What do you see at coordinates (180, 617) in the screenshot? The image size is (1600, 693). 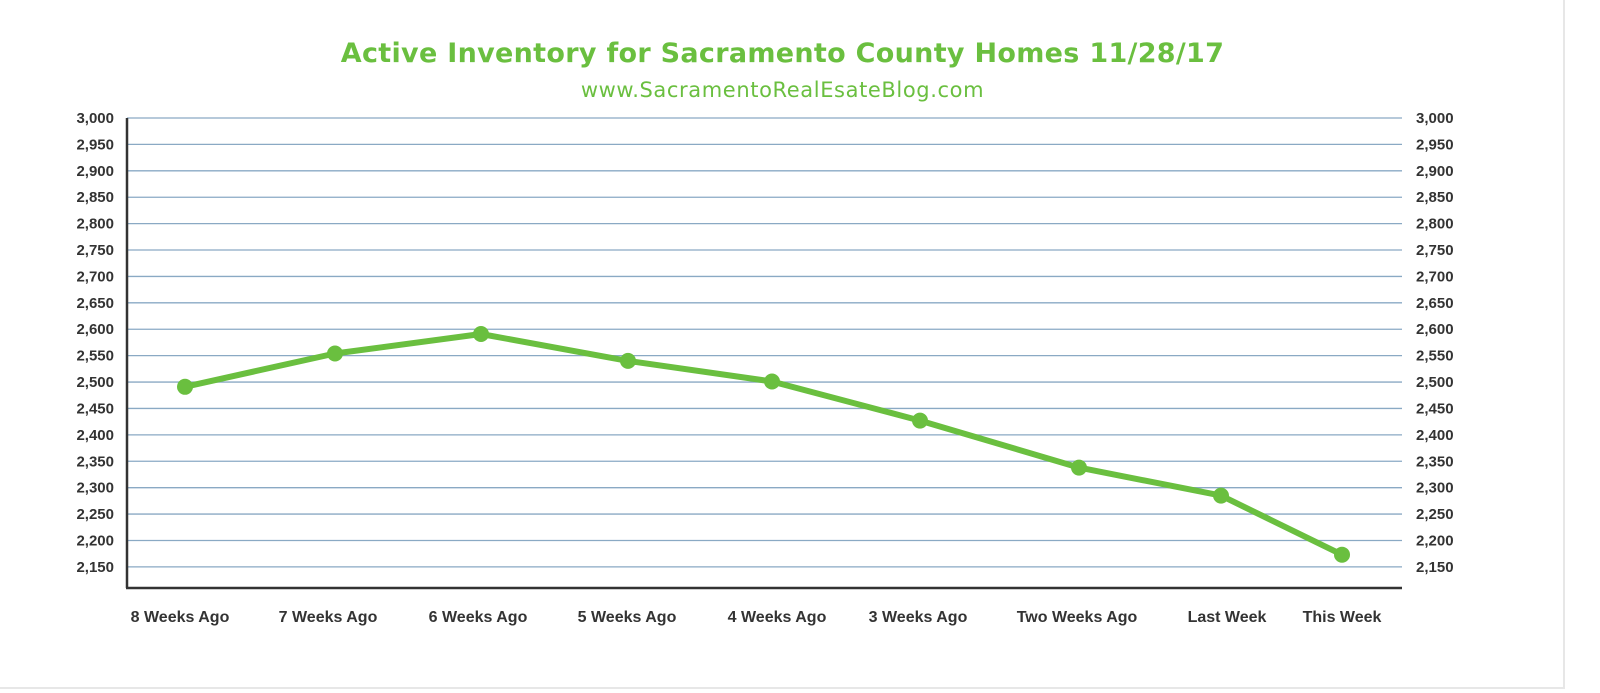 I see `x-tick-label: 8 Weeks Ago` at bounding box center [180, 617].